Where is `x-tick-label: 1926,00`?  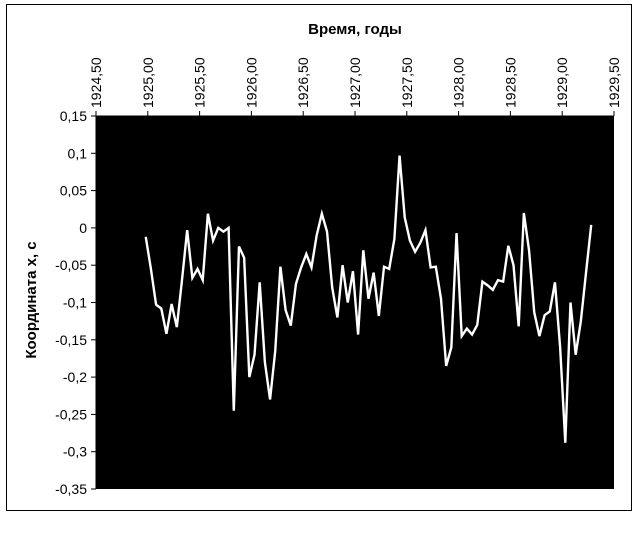
x-tick-label: 1926,00 is located at coordinates (251, 82).